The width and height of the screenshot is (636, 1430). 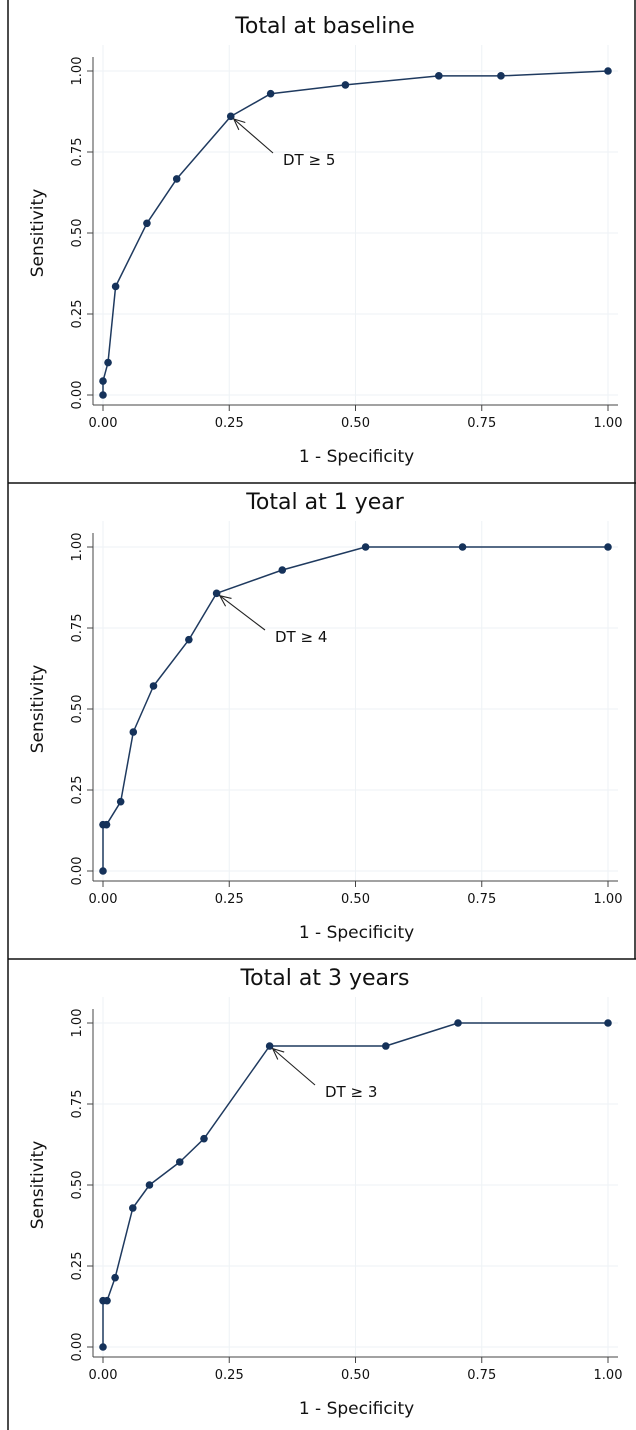 What do you see at coordinates (325, 502) in the screenshot?
I see `chart-title: Total at 1 year` at bounding box center [325, 502].